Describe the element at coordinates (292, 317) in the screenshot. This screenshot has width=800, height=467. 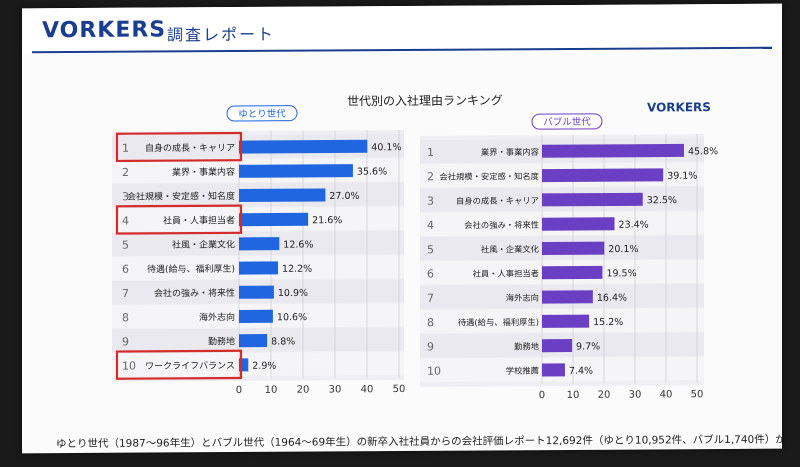
I see `value-label: 10.6%` at that location.